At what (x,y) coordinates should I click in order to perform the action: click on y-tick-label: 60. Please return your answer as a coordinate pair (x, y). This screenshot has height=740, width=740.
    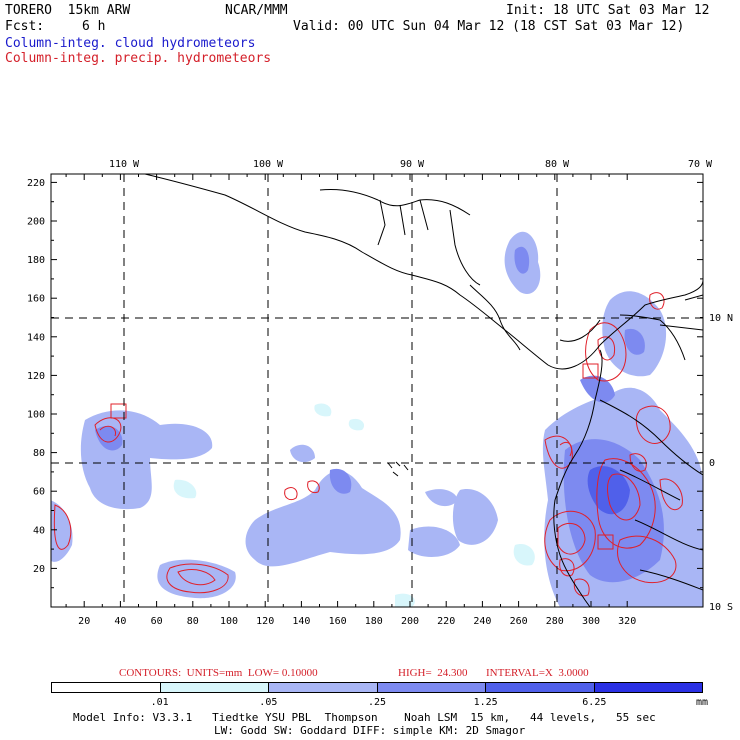
    Looking at the image, I should click on (39, 492).